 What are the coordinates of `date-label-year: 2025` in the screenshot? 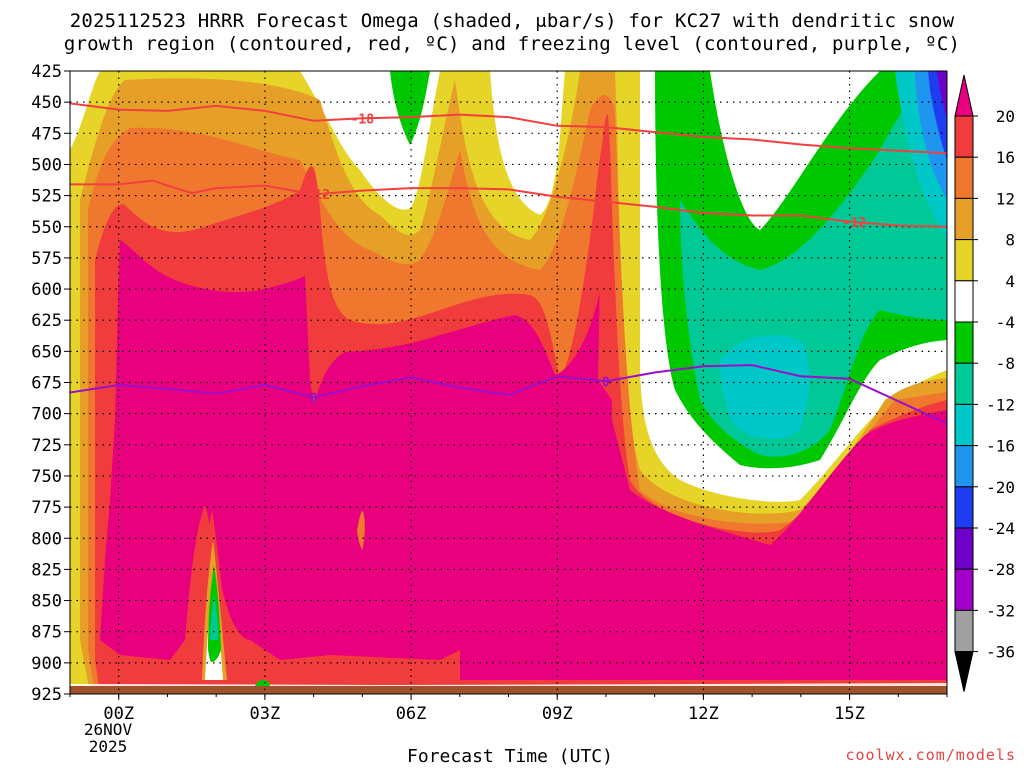 It's located at (108, 746).